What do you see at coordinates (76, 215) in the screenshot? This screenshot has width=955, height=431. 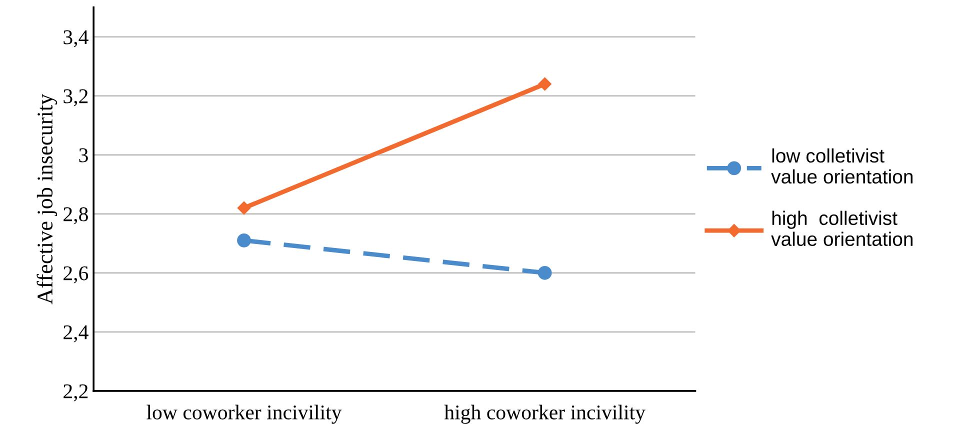 I see `y-tick-label: 2,8` at bounding box center [76, 215].